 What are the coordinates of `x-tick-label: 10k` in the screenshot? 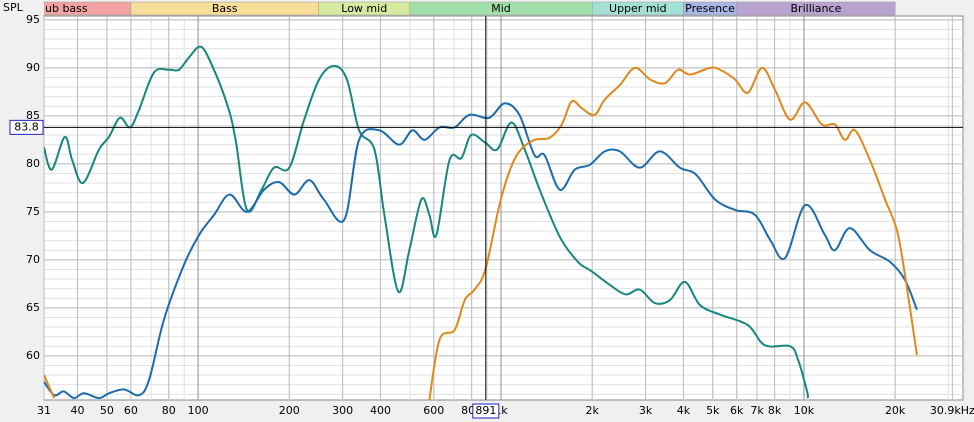 It's located at (804, 410).